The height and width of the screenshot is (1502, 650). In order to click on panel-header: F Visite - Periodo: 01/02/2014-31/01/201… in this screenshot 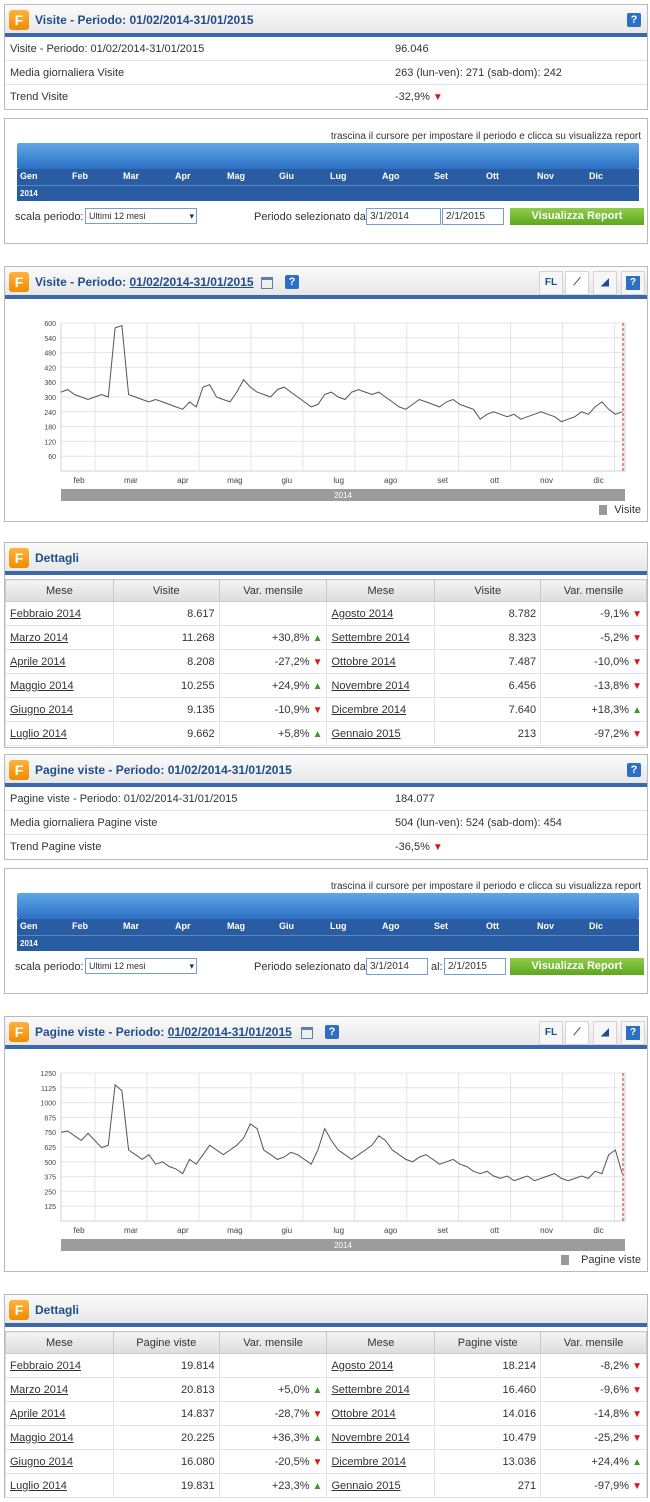, I will do `click(326, 283)`.